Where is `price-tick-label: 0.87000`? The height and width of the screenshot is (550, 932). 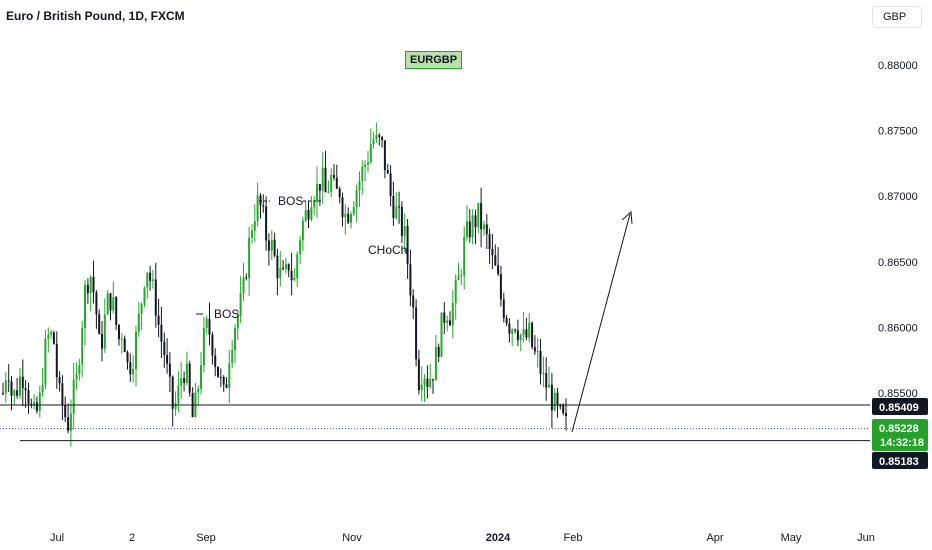
price-tick-label: 0.87000 is located at coordinates (898, 197).